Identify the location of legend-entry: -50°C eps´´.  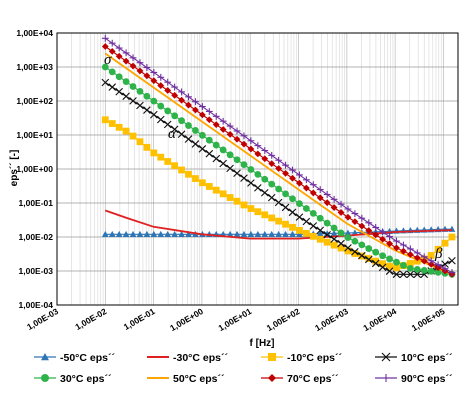
(74, 358).